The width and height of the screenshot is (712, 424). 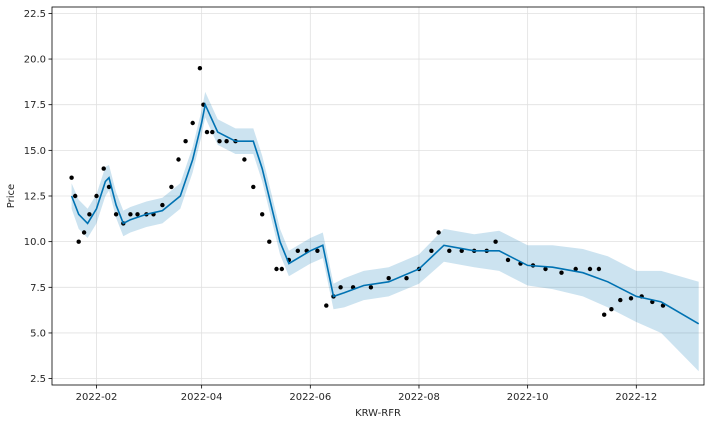 I want to click on y-tick-label: 17.5, so click(x=35, y=105).